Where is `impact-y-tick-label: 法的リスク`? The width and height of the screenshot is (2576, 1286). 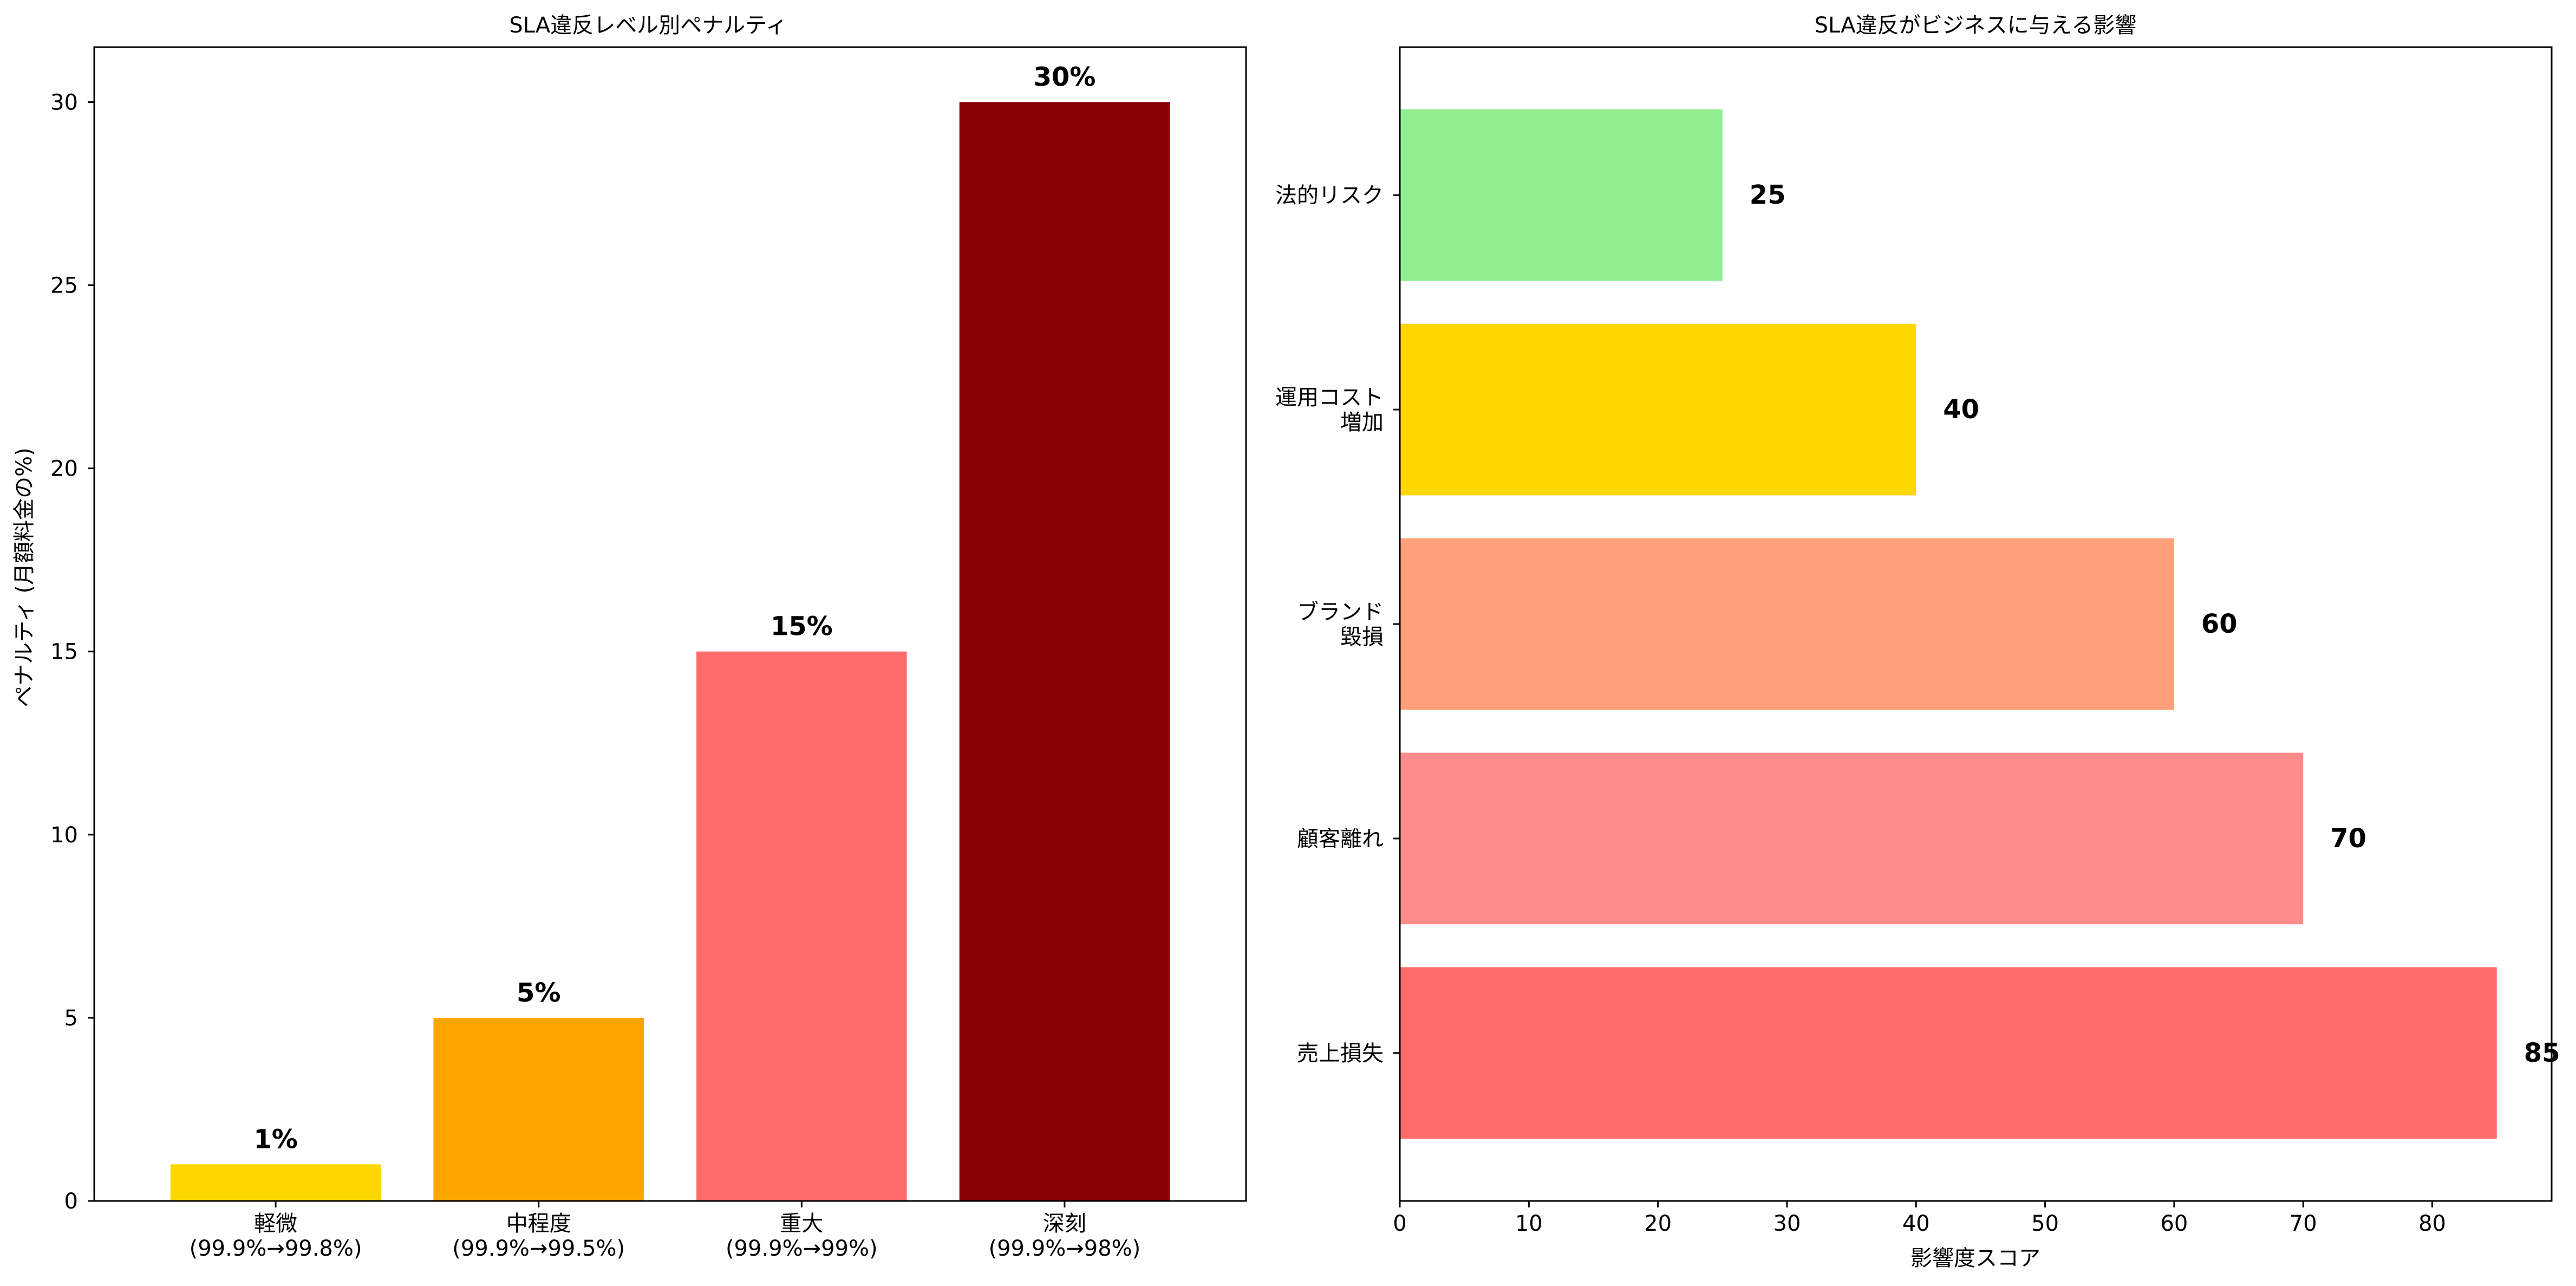 impact-y-tick-label: 法的リスク is located at coordinates (1329, 195).